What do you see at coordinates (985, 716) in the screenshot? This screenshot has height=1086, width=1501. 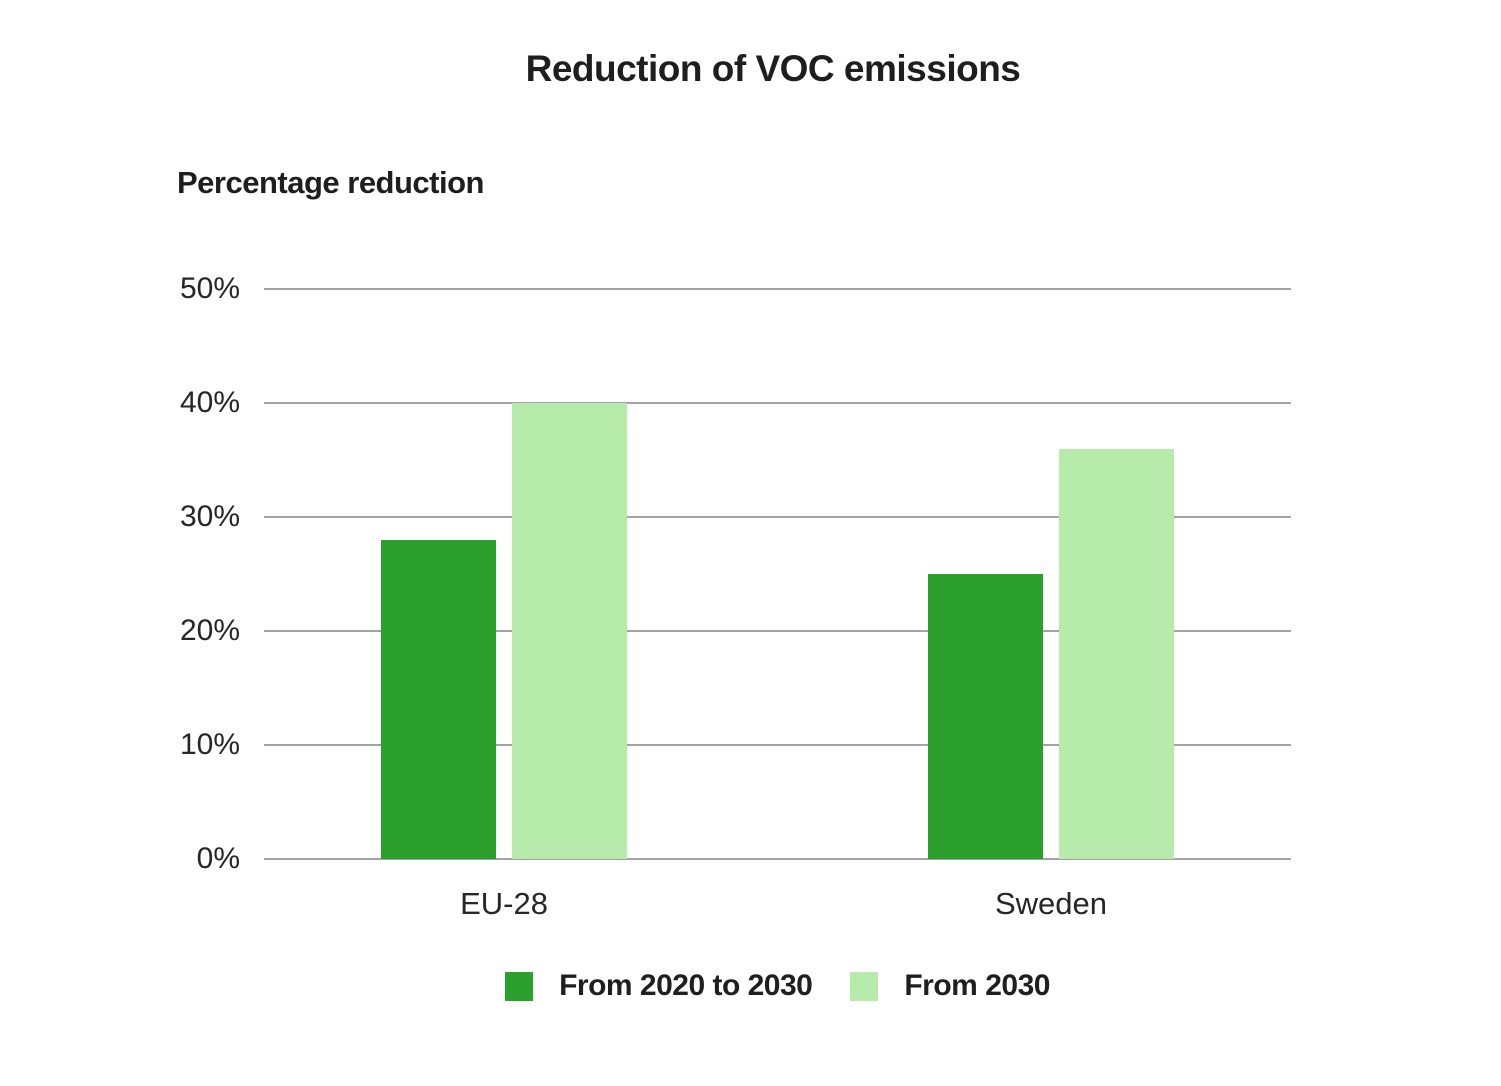 I see `bar-sweden-from-2020-to-2030` at bounding box center [985, 716].